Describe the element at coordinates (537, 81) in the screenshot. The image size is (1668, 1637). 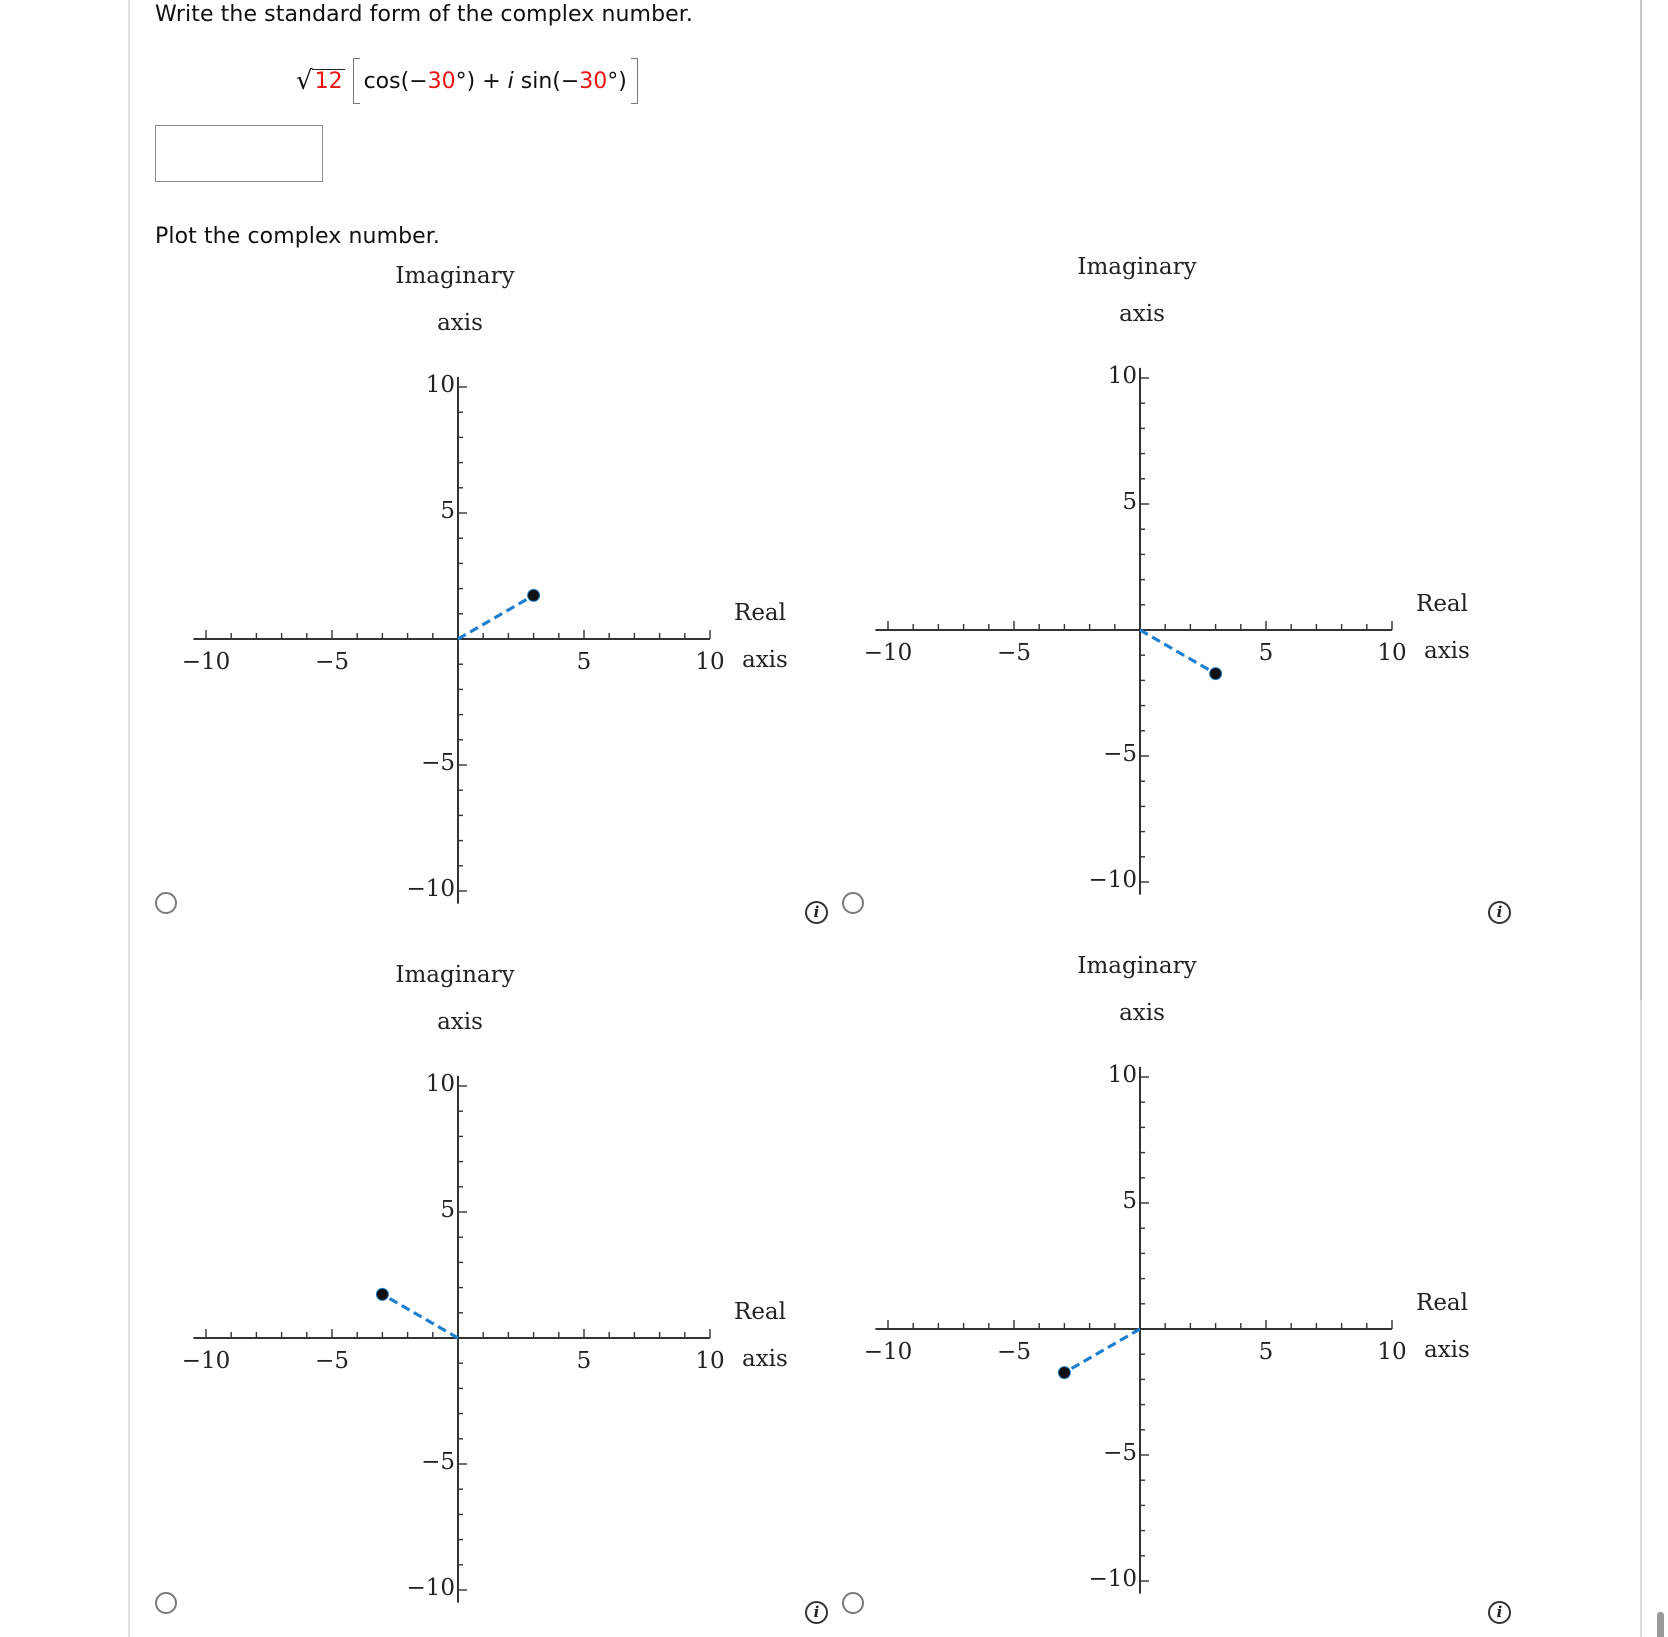
I see `sin-prefix: sin(` at that location.